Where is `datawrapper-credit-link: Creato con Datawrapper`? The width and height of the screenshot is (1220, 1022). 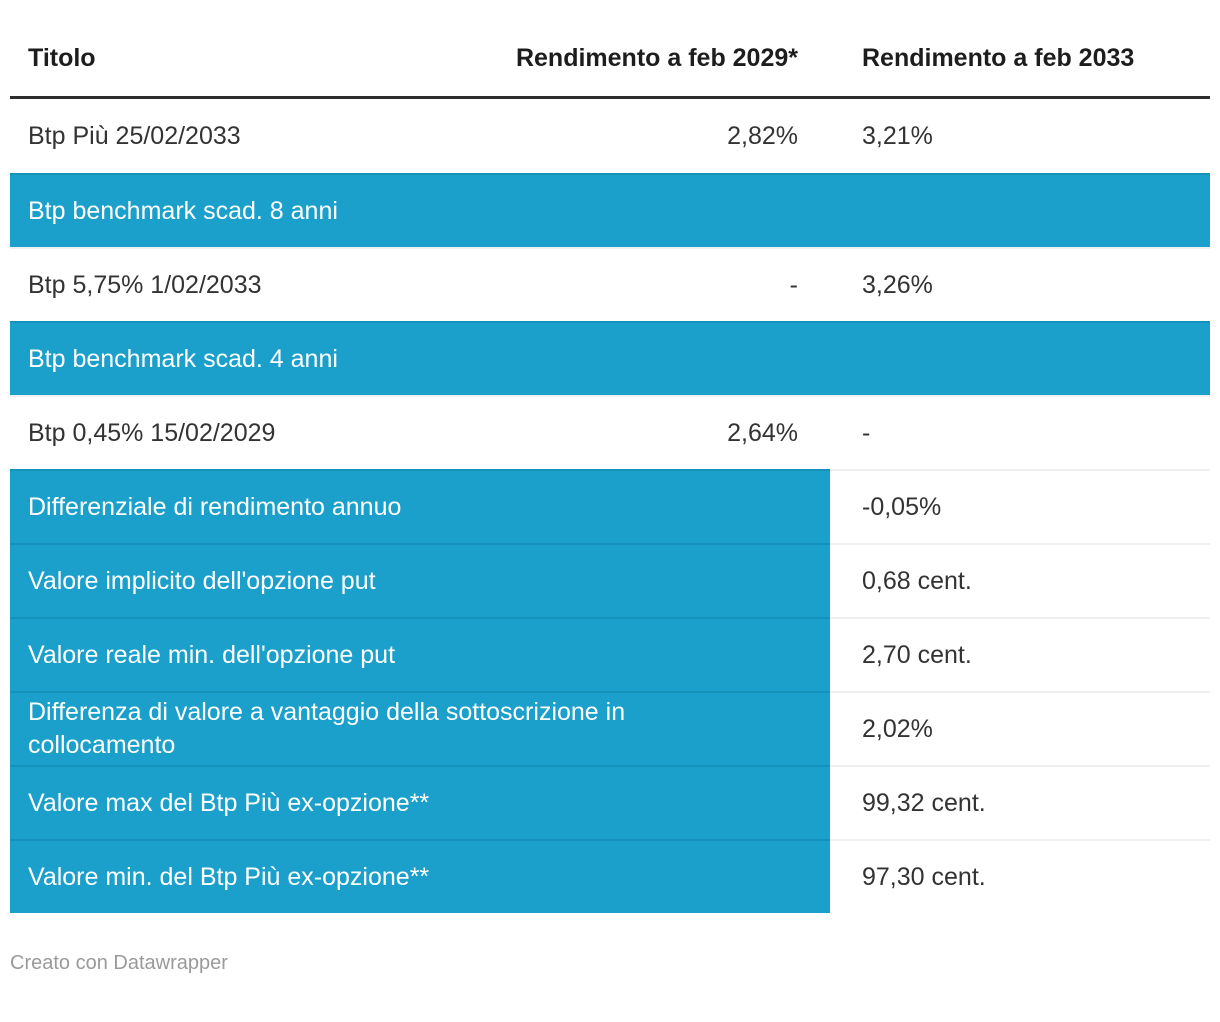 datawrapper-credit-link: Creato con Datawrapper is located at coordinates (119, 963).